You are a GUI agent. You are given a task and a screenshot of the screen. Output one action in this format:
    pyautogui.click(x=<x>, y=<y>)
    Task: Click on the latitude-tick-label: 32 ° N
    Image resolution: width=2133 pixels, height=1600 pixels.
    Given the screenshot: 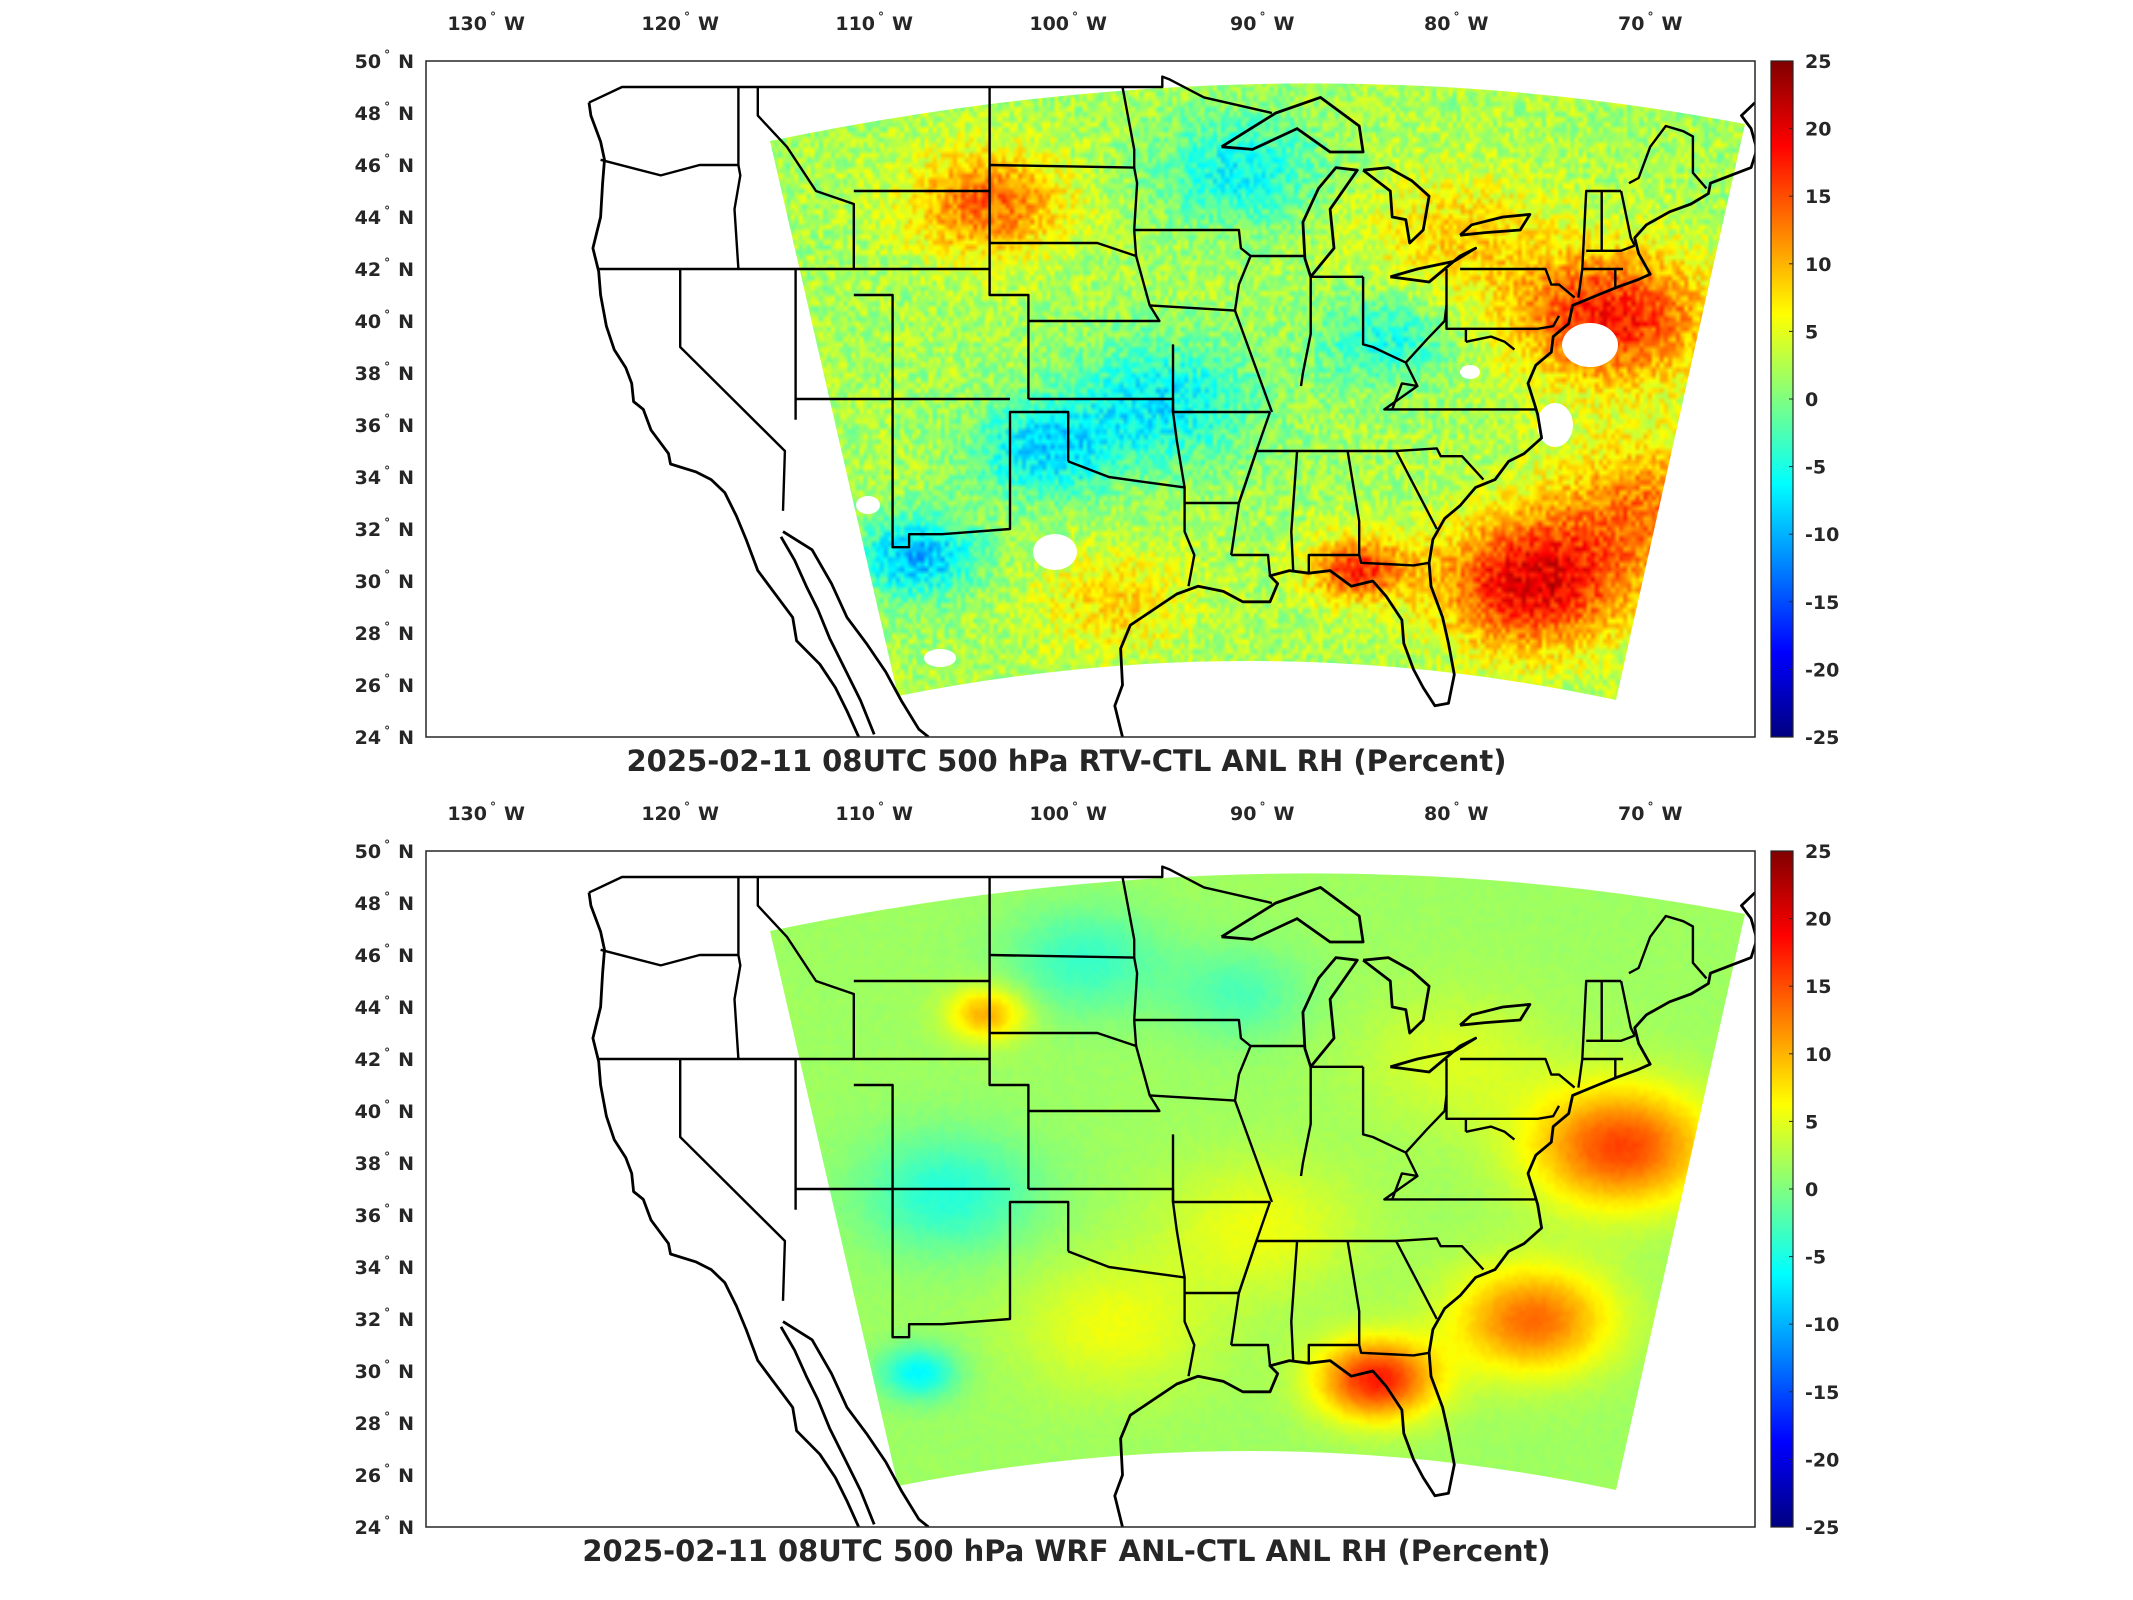 What is the action you would take?
    pyautogui.click(x=384, y=528)
    